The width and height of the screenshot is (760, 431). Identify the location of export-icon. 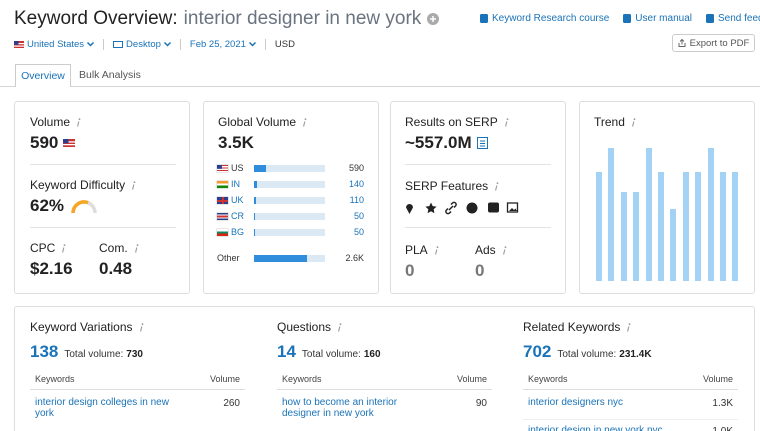
(682, 42).